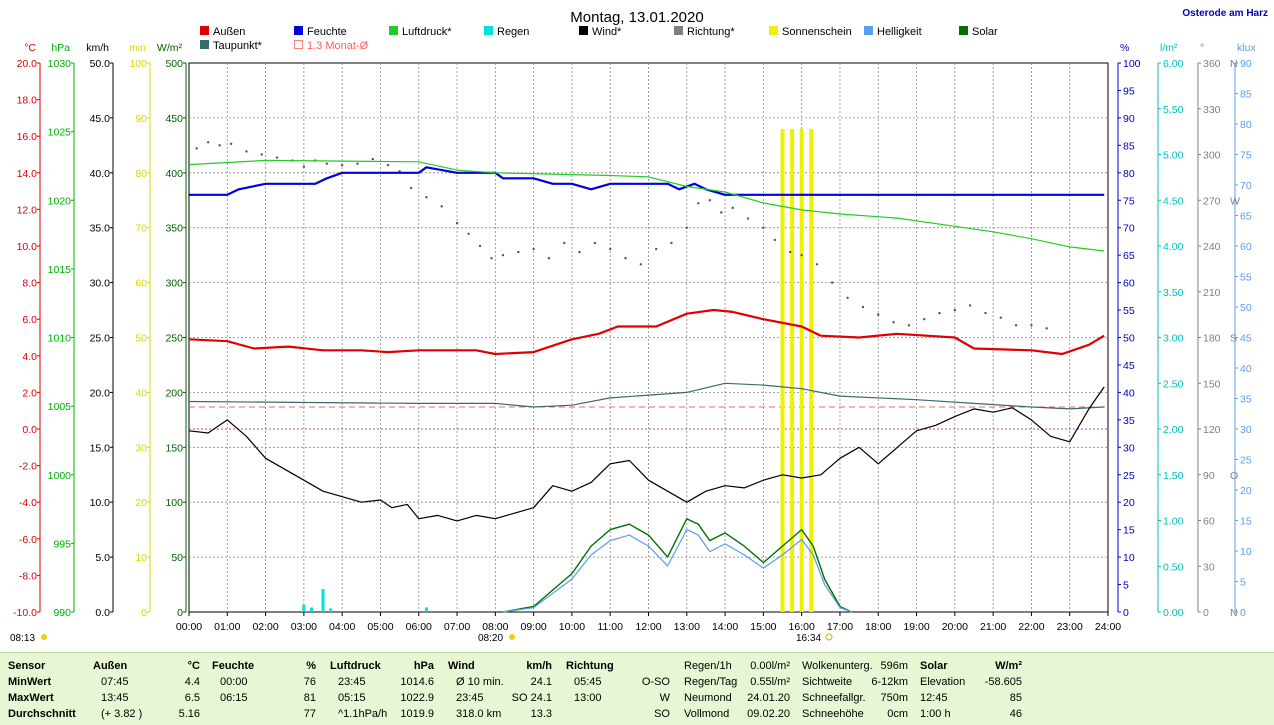 This screenshot has height=725, width=1274. I want to click on summary-header: Feuchte, so click(233, 666).